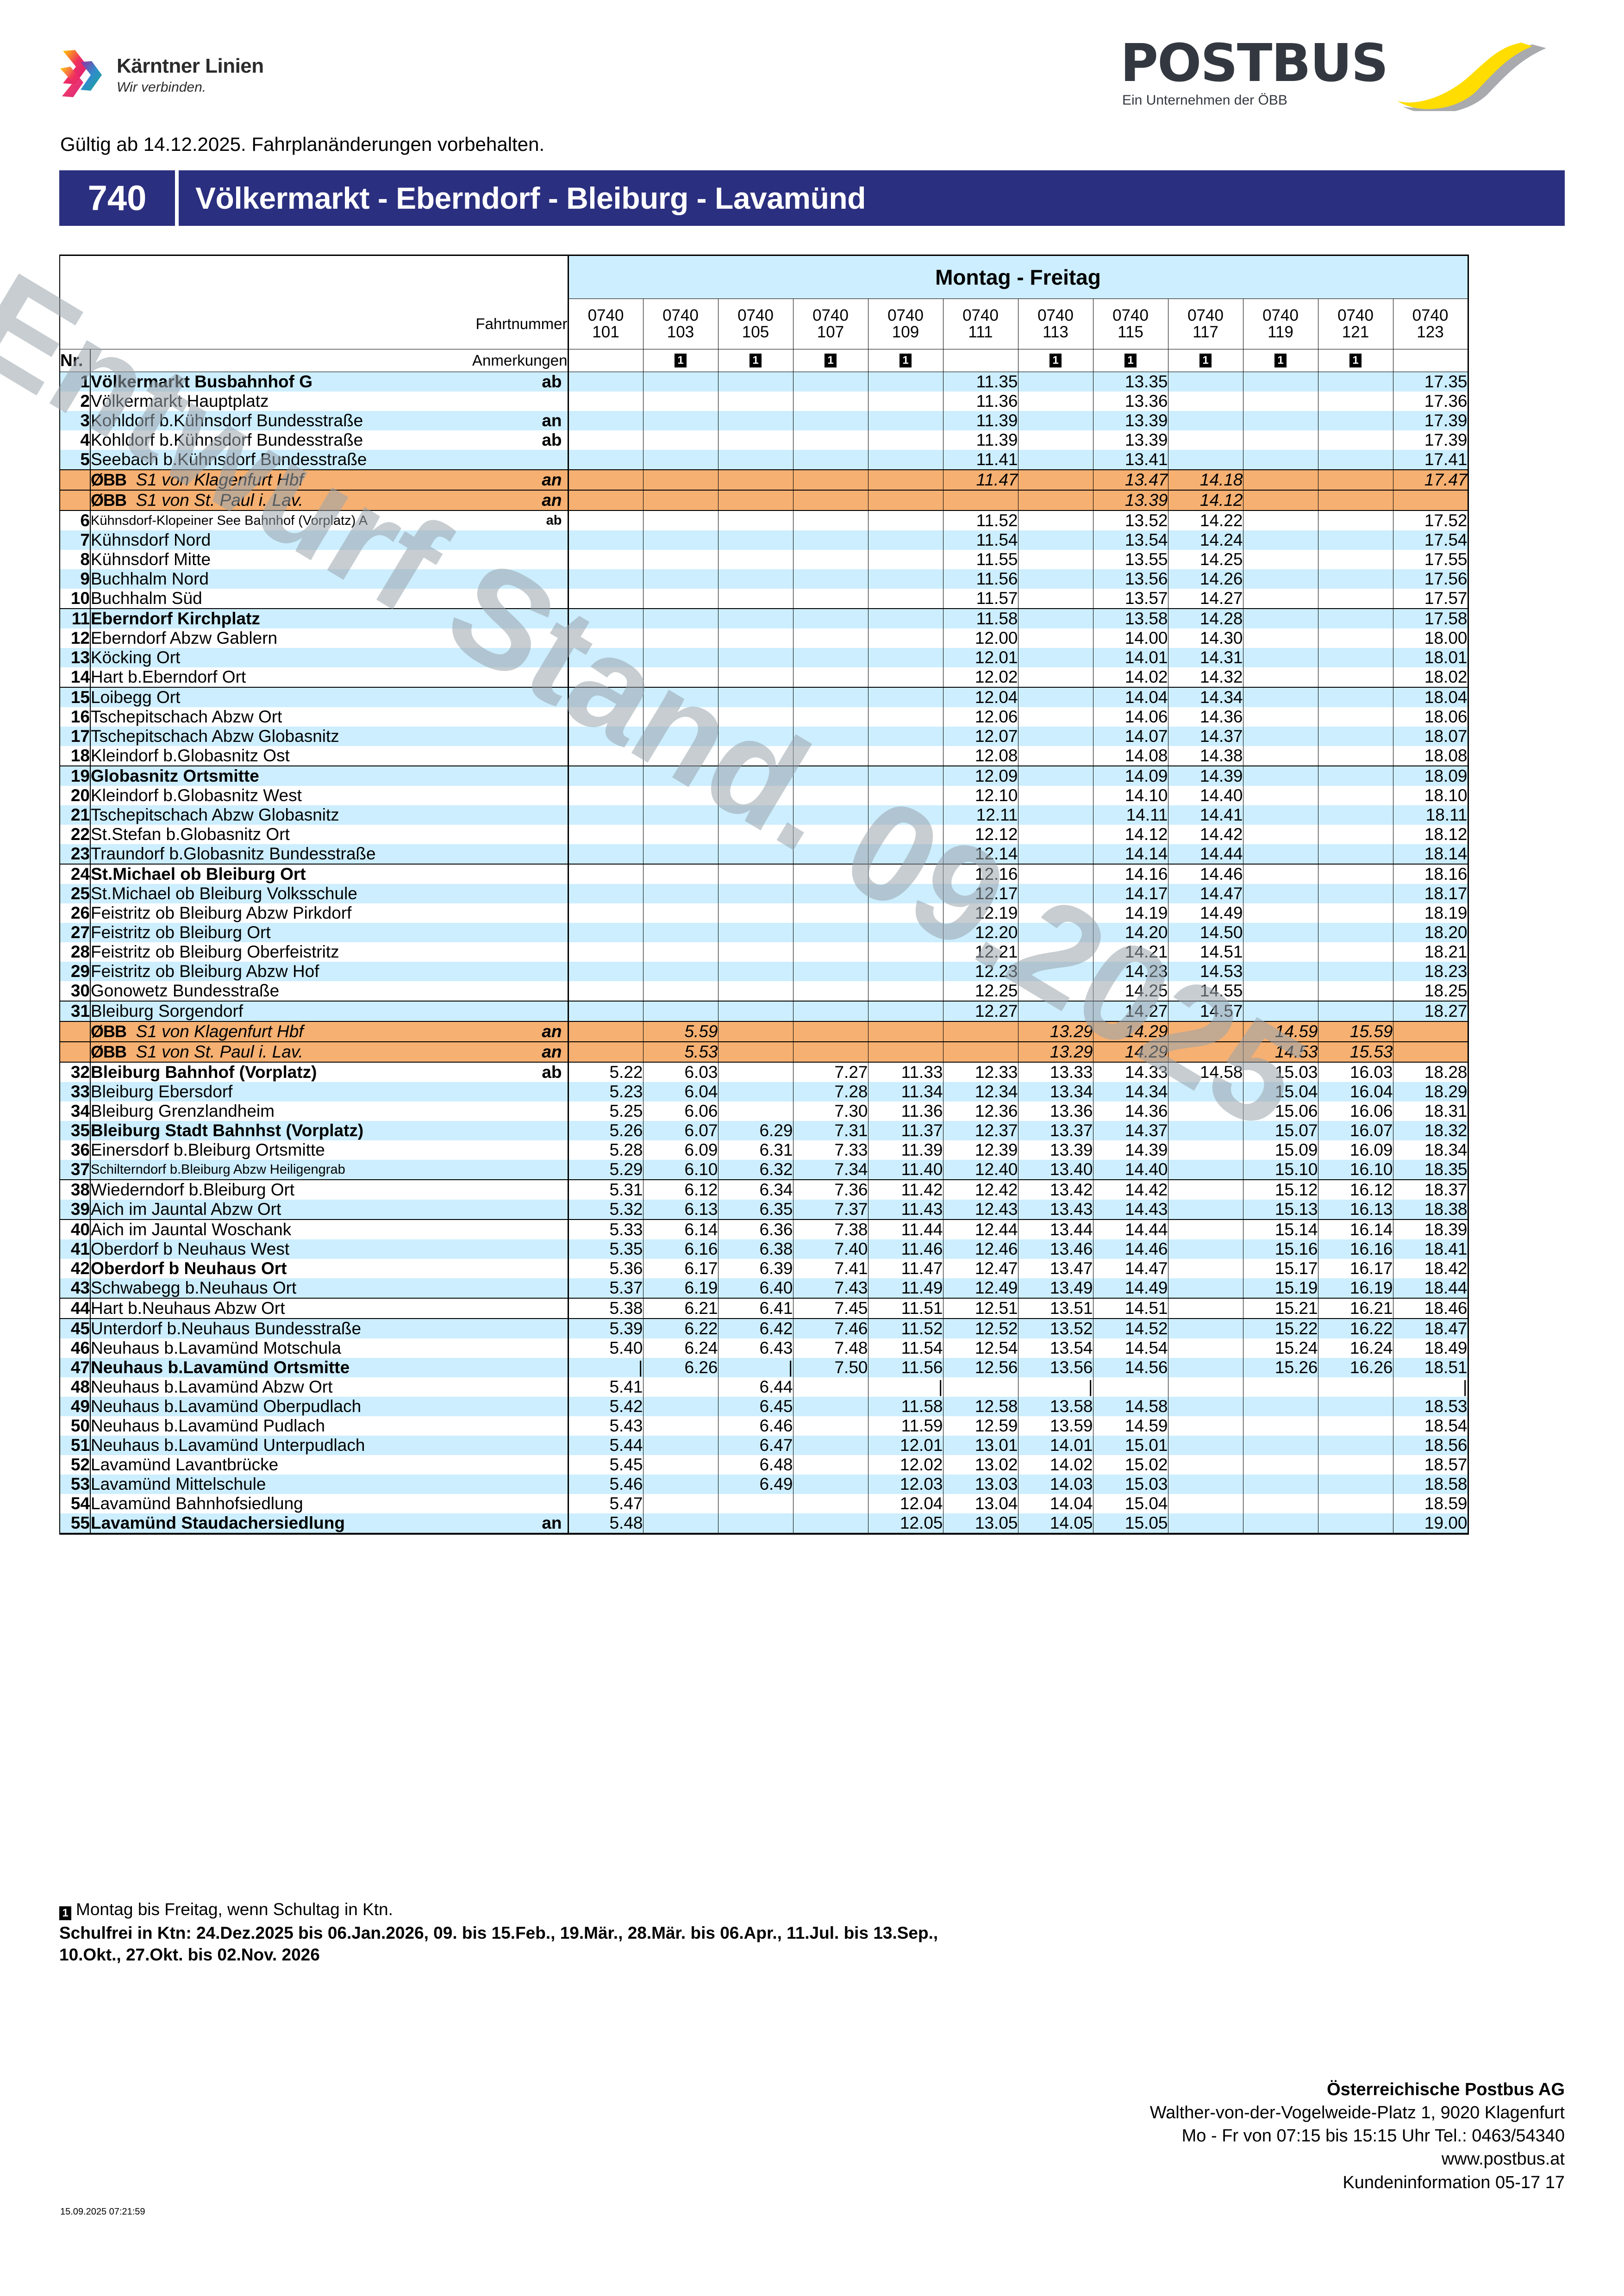 This screenshot has width=1624, height=2296. Describe the element at coordinates (605, 1170) in the screenshot. I see `time-cell: 5.29` at that location.